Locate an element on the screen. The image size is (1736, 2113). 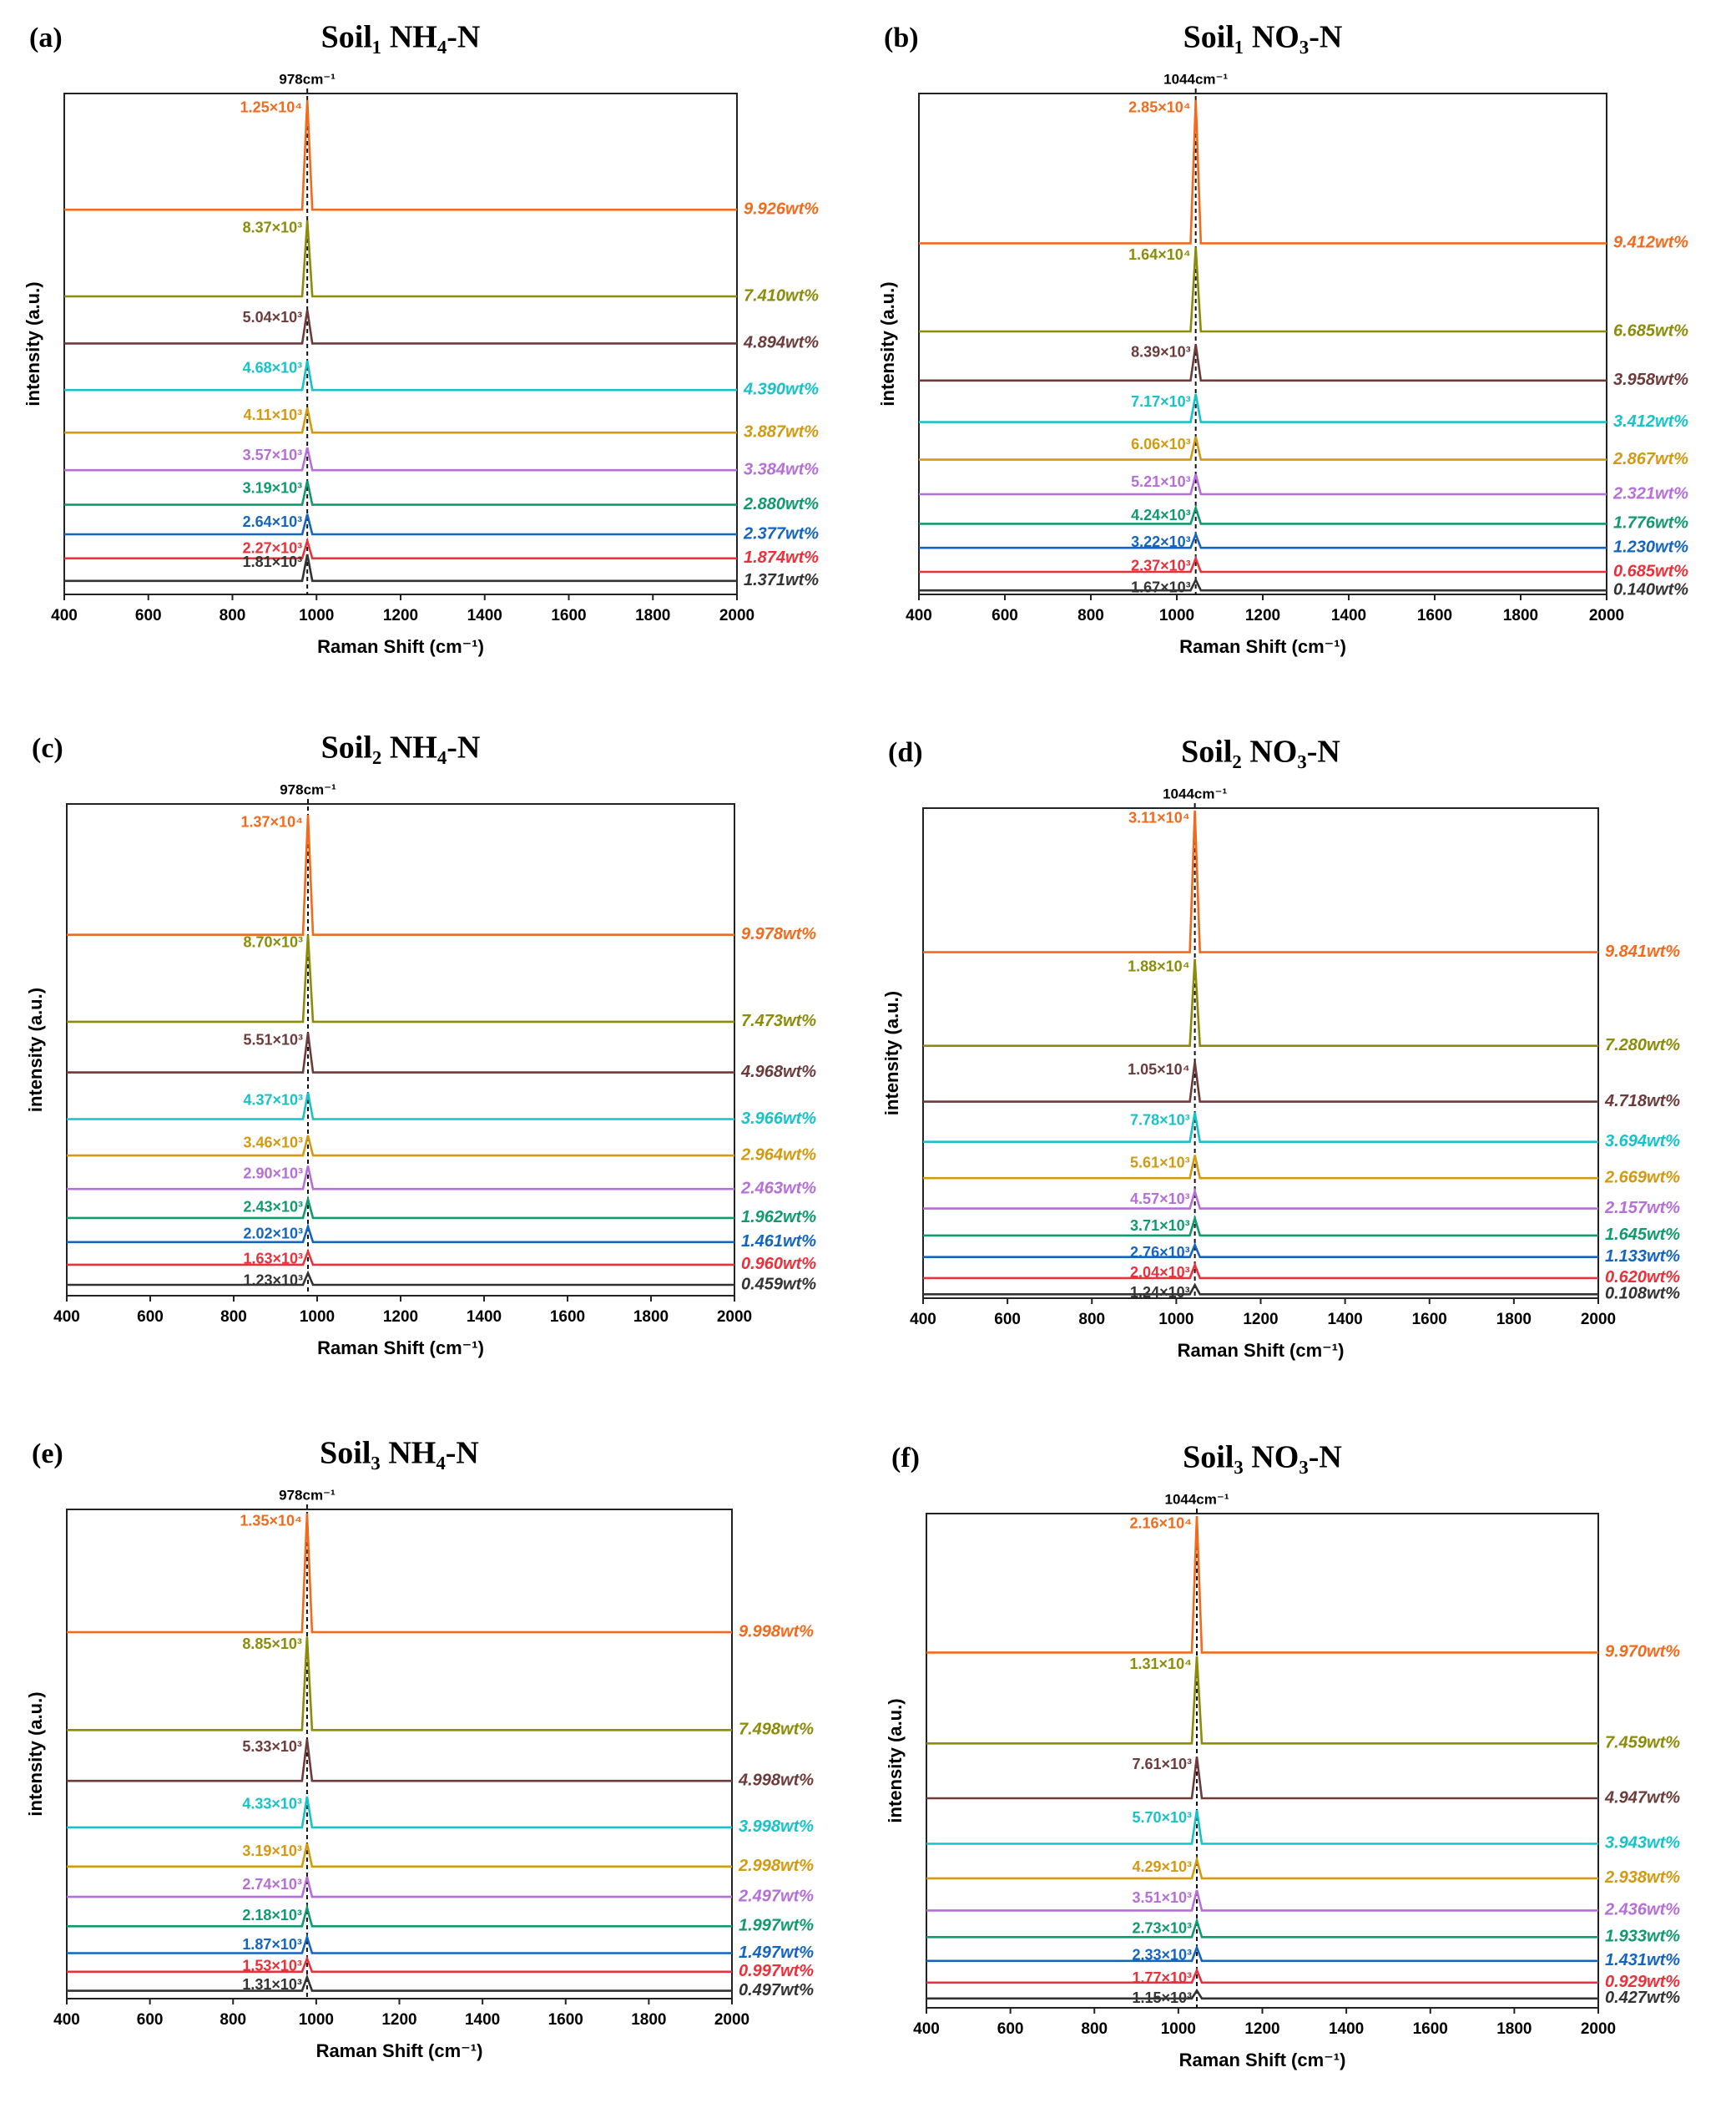
peak-intensity-label: 3.71×10³ is located at coordinates (1160, 1225).